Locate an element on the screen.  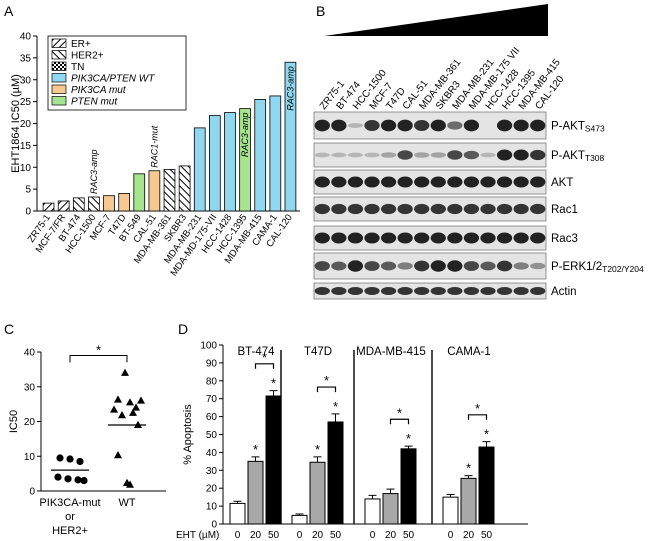
legend-label-pik3ca: PIK3CA mut is located at coordinates (99, 90).